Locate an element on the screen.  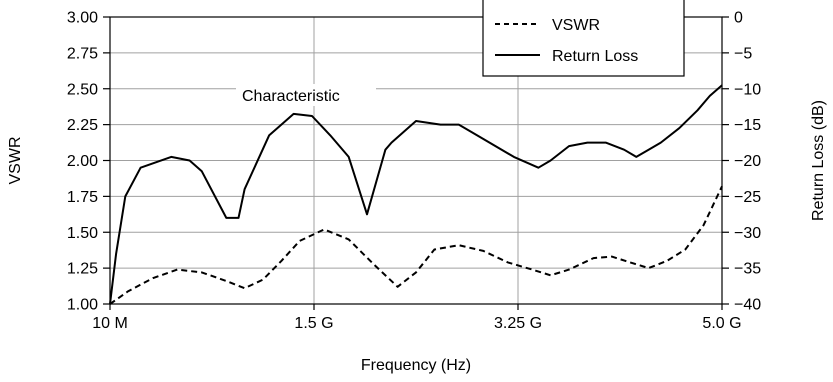
annotation-characteristic: Characteristic is located at coordinates (291, 96).